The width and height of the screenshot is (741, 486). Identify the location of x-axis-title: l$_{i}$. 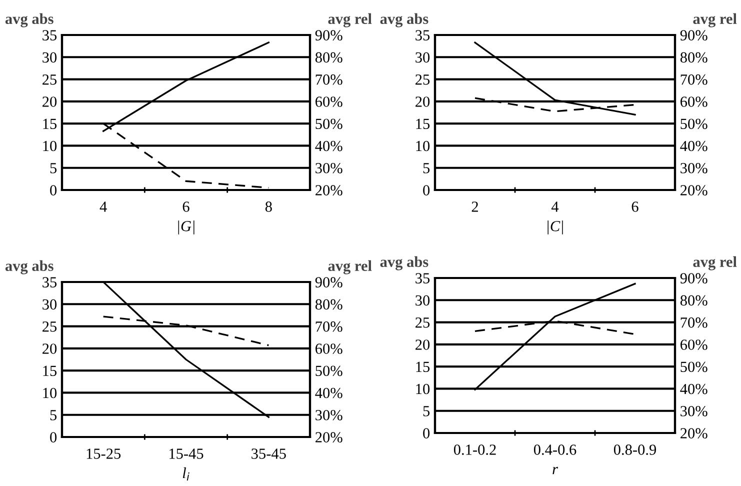
(186, 474).